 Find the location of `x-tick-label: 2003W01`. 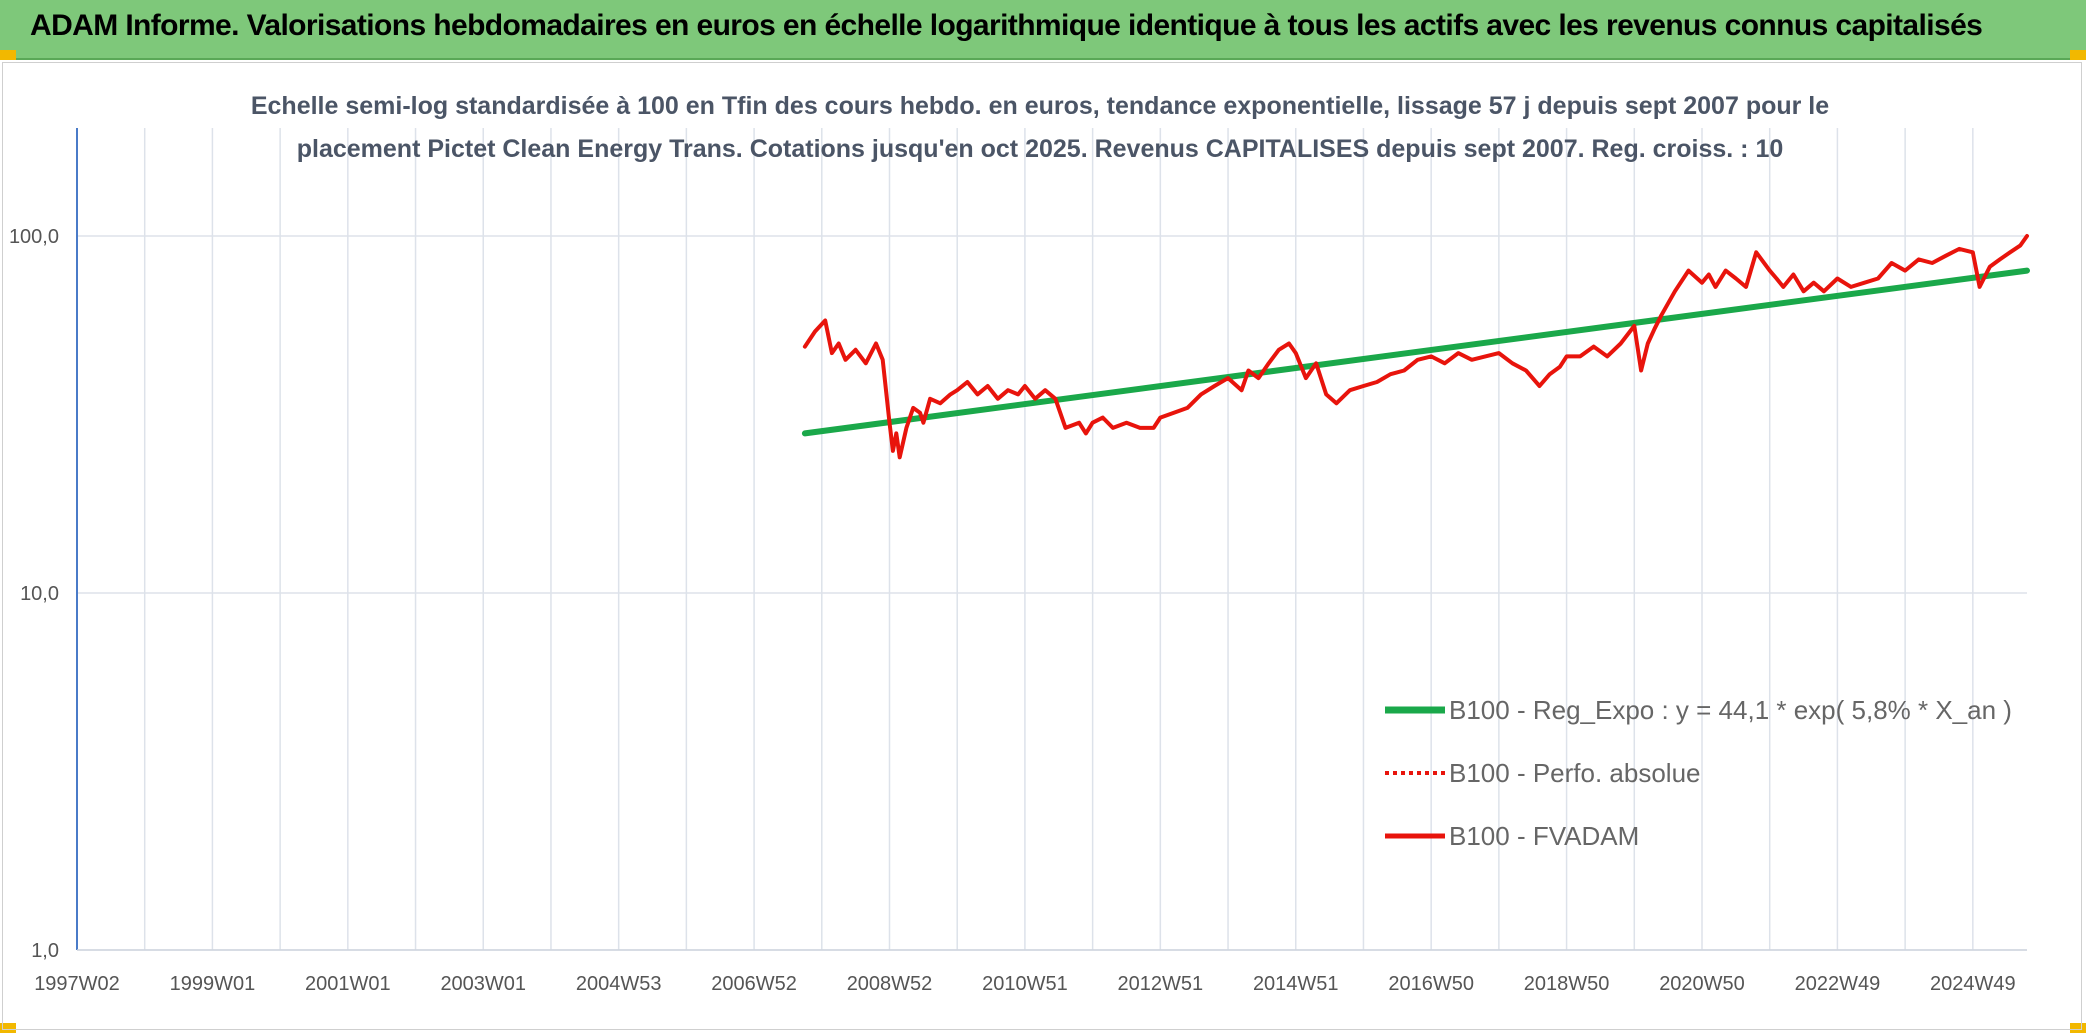

x-tick-label: 2003W01 is located at coordinates (483, 984).